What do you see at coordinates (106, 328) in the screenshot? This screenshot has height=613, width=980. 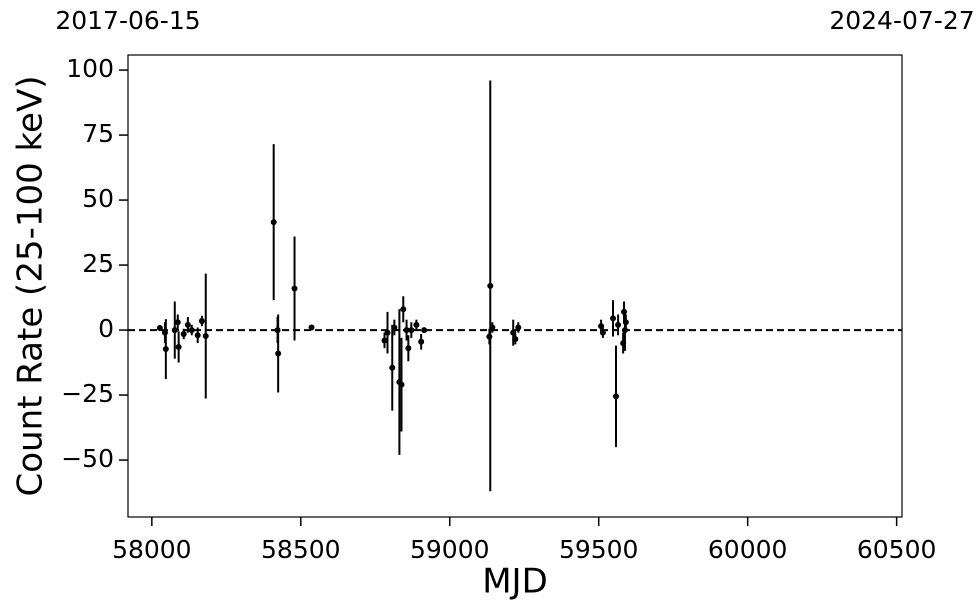 I see `y-tick-label: 0` at bounding box center [106, 328].